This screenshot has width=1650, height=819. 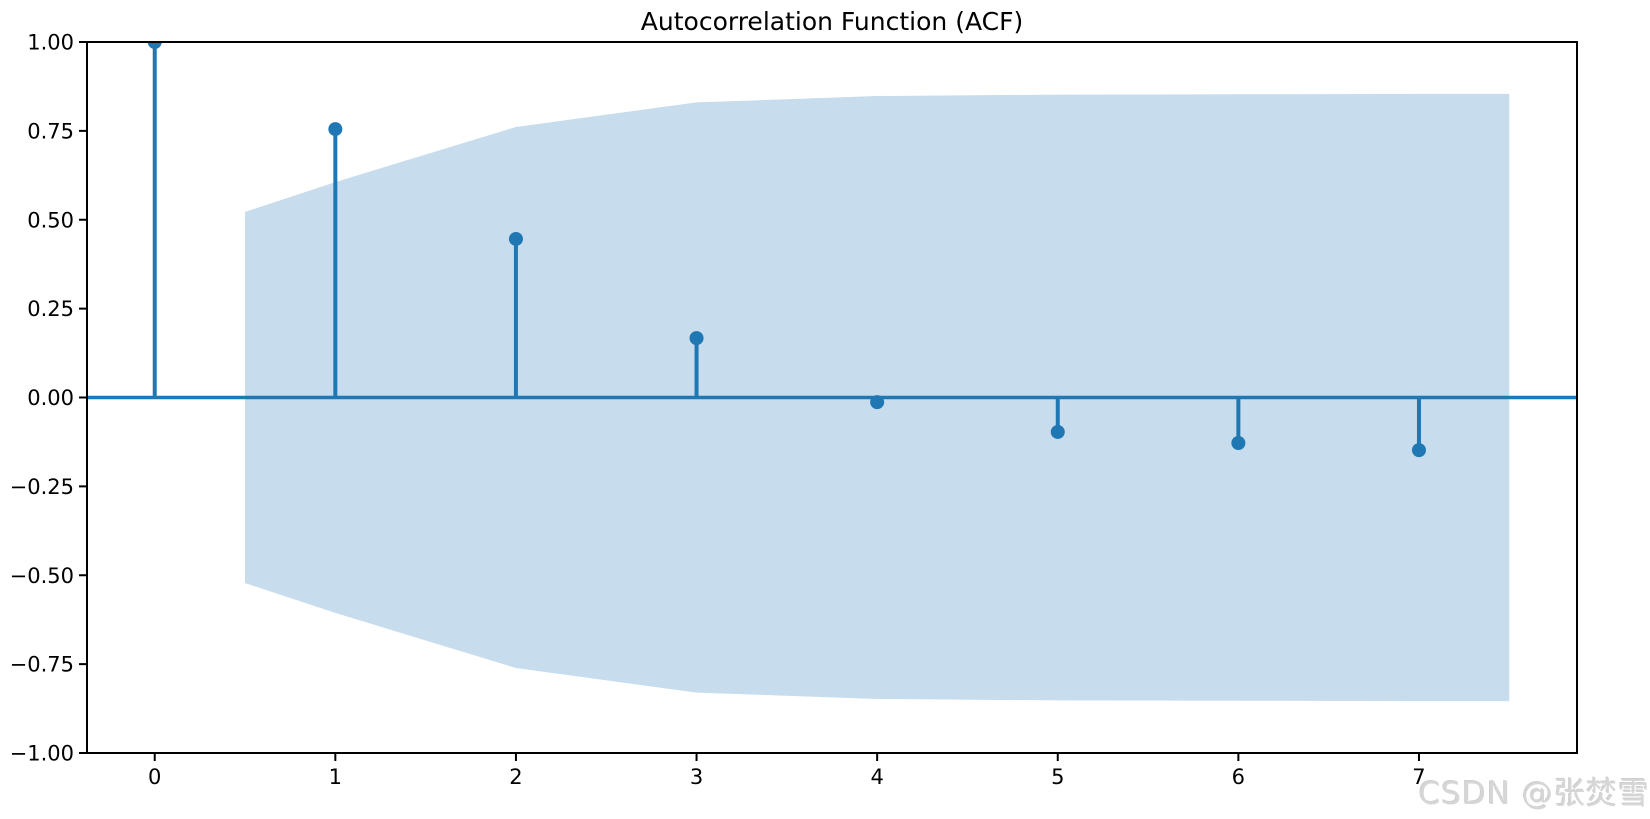 What do you see at coordinates (50, 309) in the screenshot?
I see `y-tick-label-0.25: 0.25` at bounding box center [50, 309].